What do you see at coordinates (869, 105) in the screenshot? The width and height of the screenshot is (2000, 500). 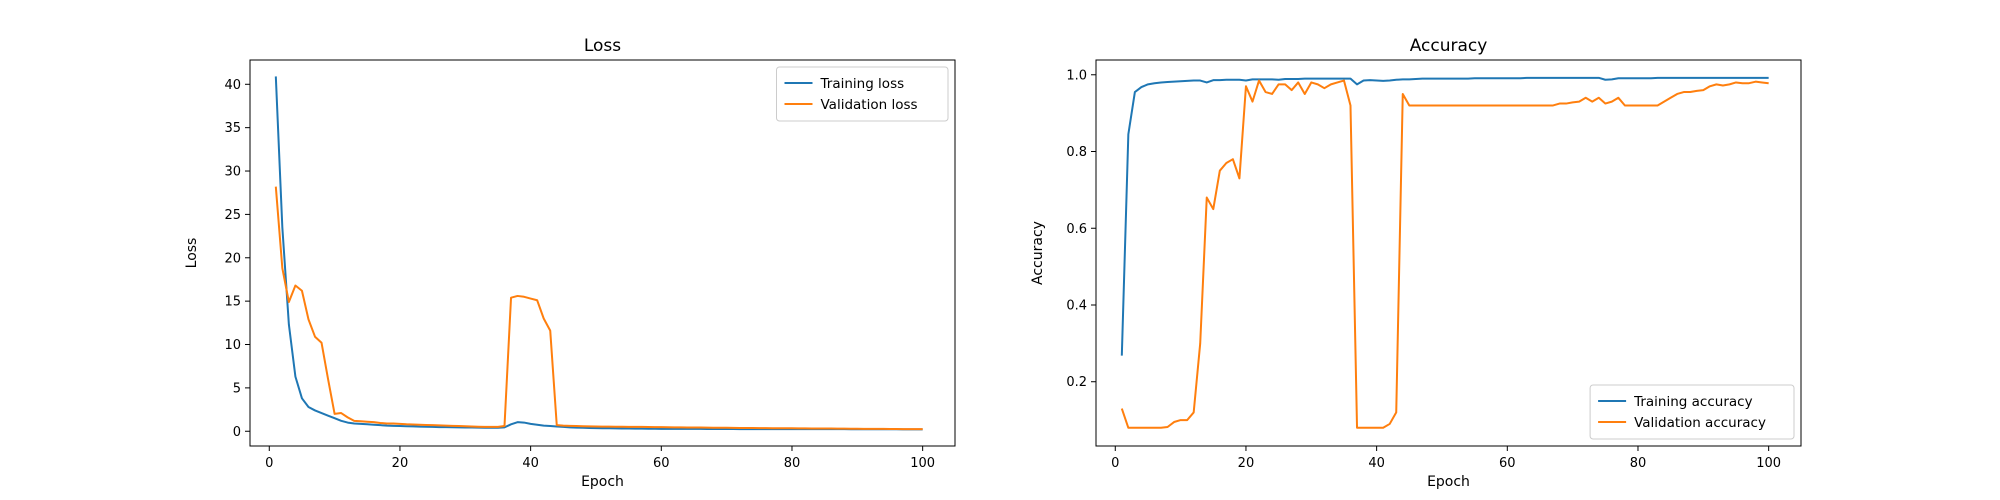 I see `legend-label: Validation loss` at bounding box center [869, 105].